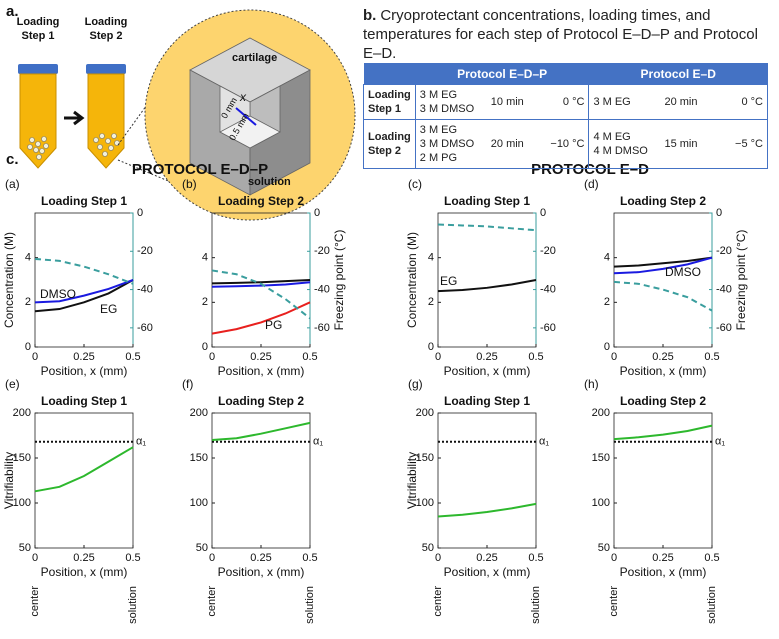 Image resolution: width=779 pixels, height=639 pixels. What do you see at coordinates (370, 15) in the screenshot?
I see `panel-label: b.` at bounding box center [370, 15].